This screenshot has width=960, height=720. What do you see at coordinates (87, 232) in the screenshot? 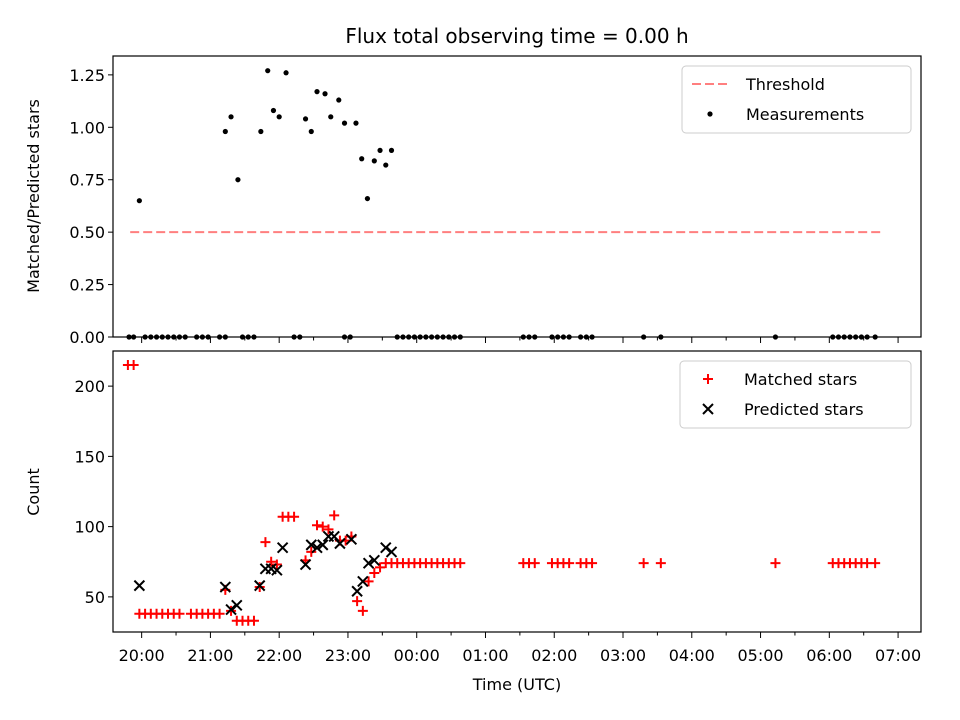
I see `top-y-tick-label: 0.50` at bounding box center [87, 232].